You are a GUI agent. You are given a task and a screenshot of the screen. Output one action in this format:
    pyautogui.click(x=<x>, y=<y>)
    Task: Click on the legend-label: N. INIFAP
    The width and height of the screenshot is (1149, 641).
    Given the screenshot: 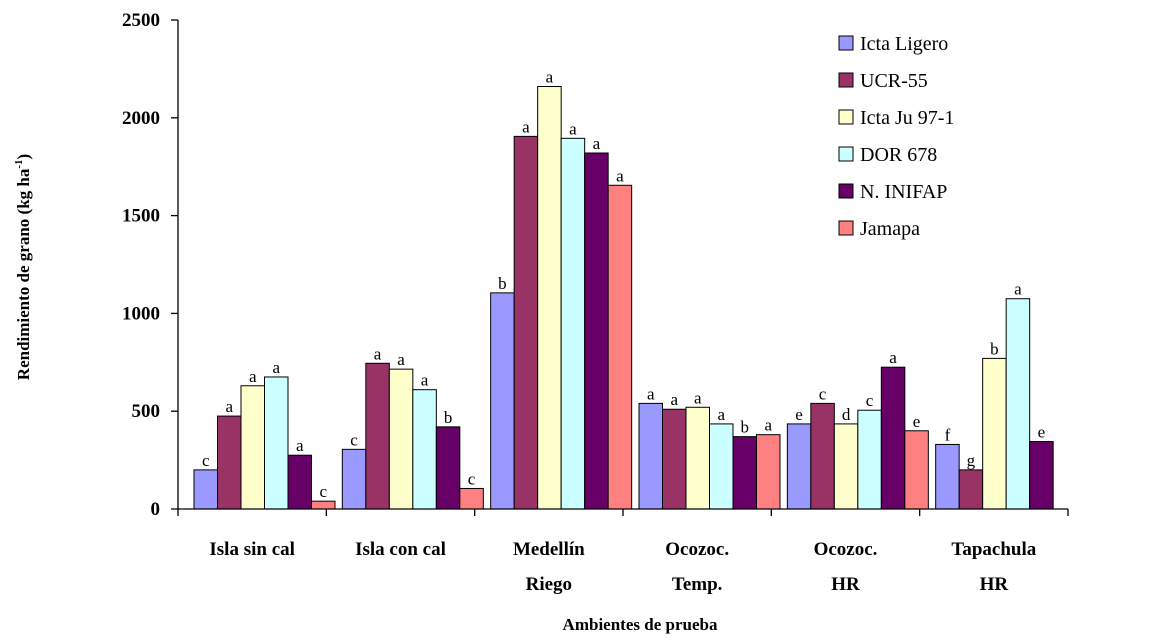 What is the action you would take?
    pyautogui.click(x=903, y=192)
    